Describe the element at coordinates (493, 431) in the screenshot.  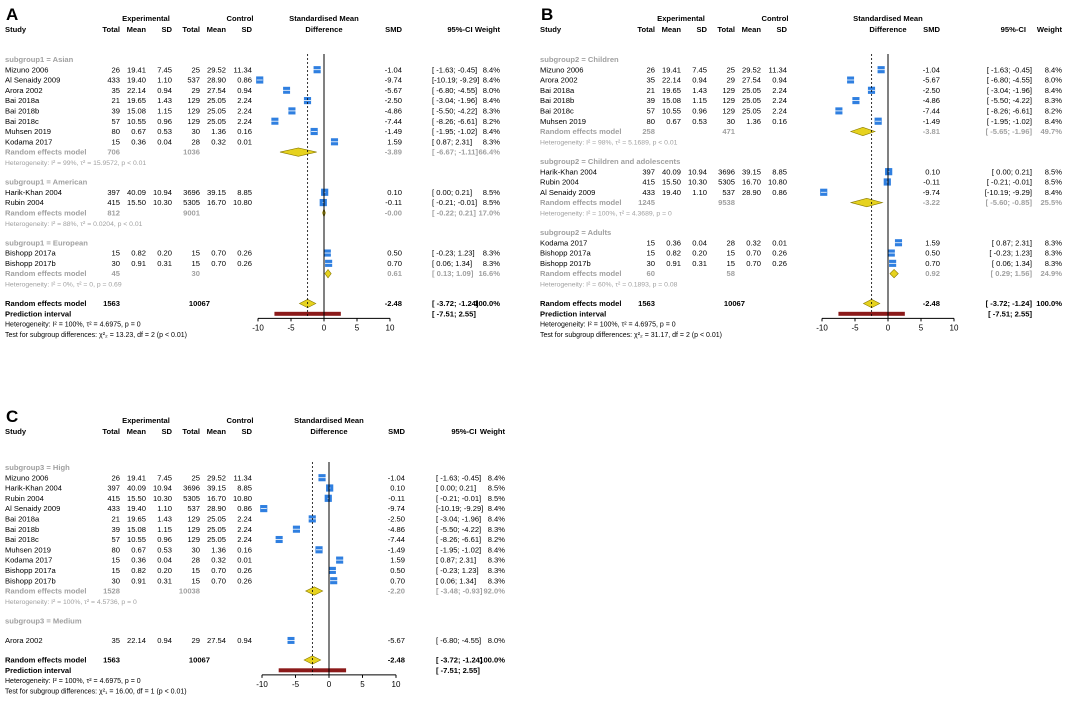
I see `header-weight: Weight` at that location.